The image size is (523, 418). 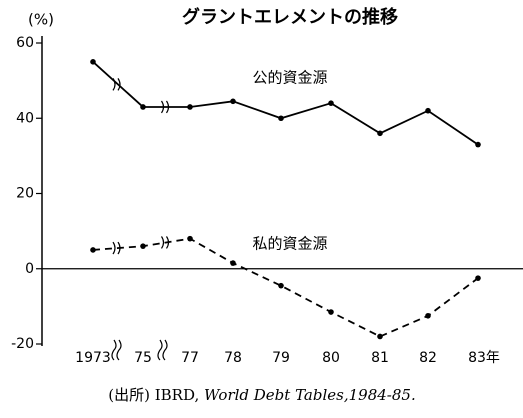 I want to click on x-tick-label: 82, so click(x=428, y=358).